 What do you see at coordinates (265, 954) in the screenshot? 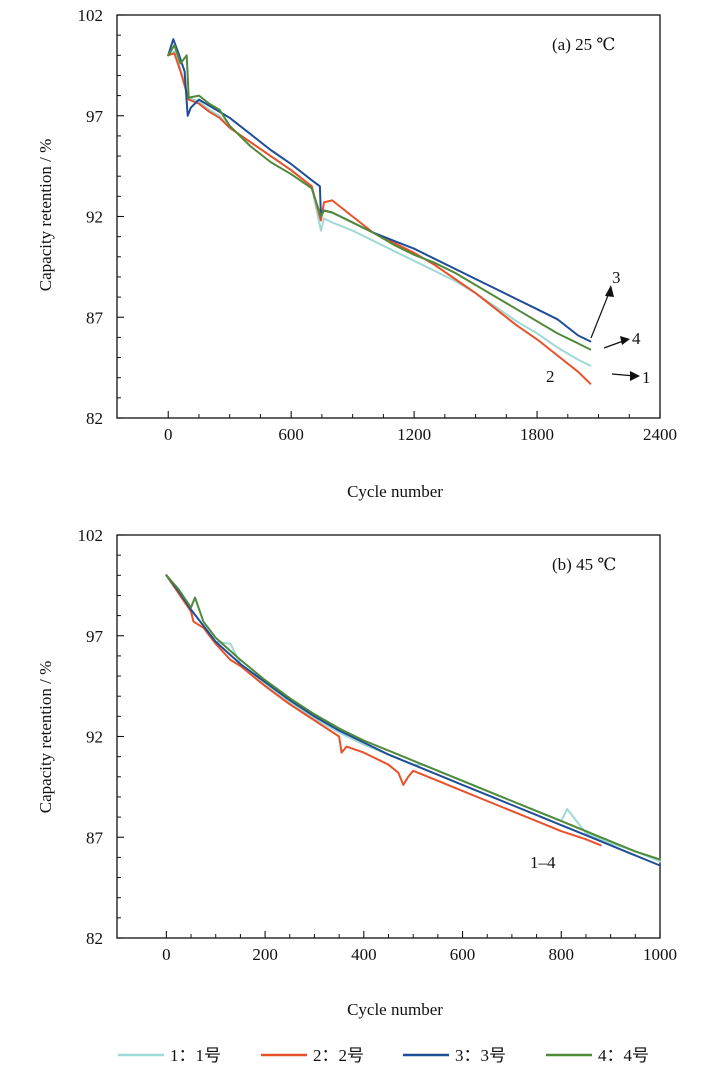
I see `panel-b-x-tick-label: 200` at bounding box center [265, 954].